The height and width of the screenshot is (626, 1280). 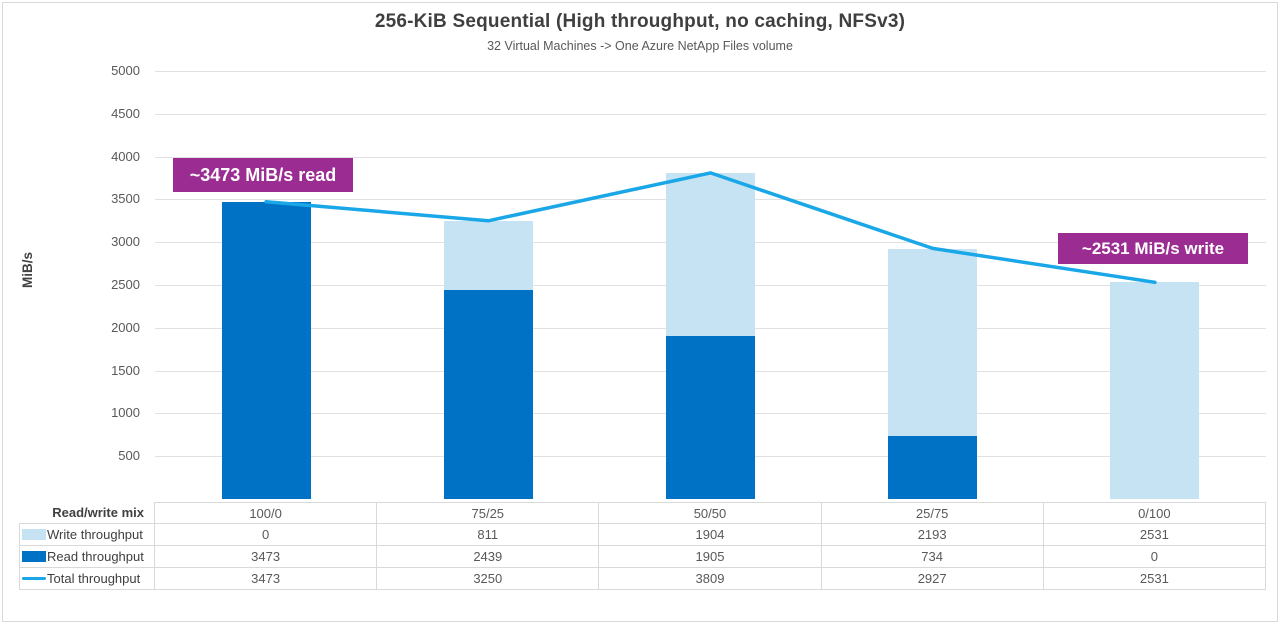 What do you see at coordinates (488, 579) in the screenshot?
I see `table-value-cell: 3250` at bounding box center [488, 579].